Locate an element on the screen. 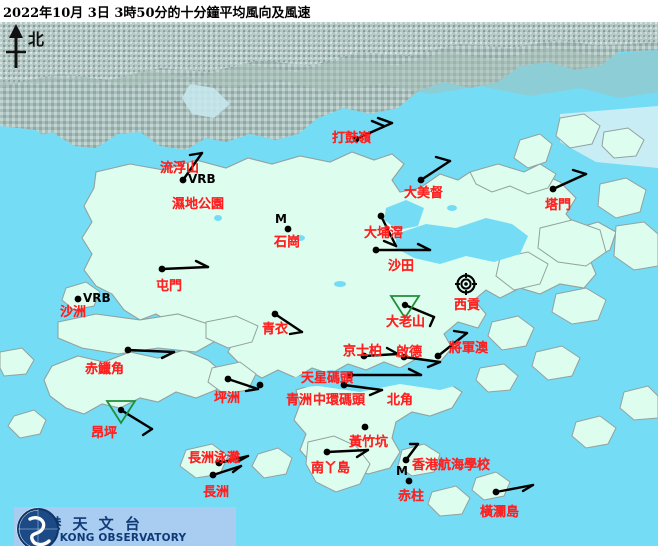 The image size is (658, 546). north-label: 北 is located at coordinates (36, 39).